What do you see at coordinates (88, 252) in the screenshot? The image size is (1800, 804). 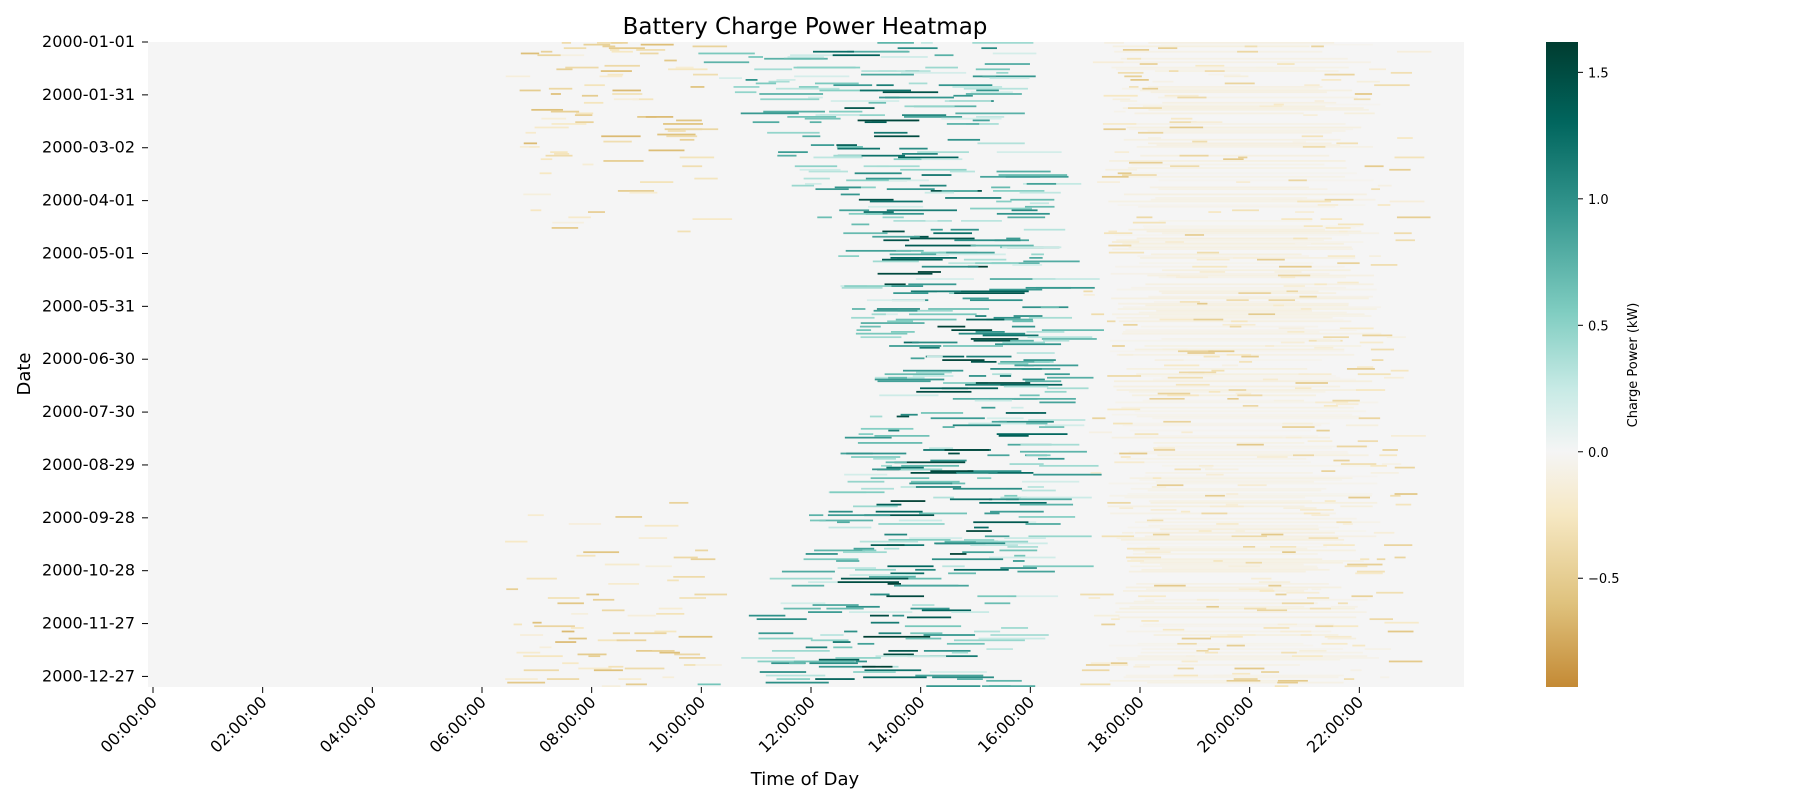 I see `y-tick-label: 2000-05-01` at bounding box center [88, 252].